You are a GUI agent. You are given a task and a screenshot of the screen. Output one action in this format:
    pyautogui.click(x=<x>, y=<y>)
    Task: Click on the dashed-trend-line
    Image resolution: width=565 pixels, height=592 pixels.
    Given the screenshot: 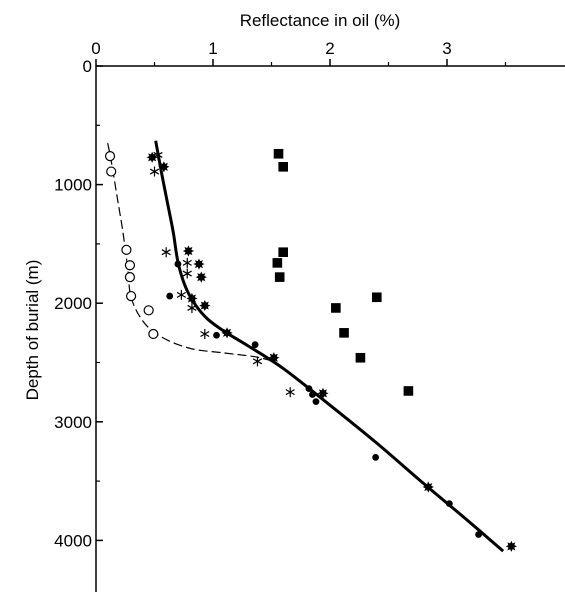 What is the action you would take?
    pyautogui.click(x=188, y=251)
    